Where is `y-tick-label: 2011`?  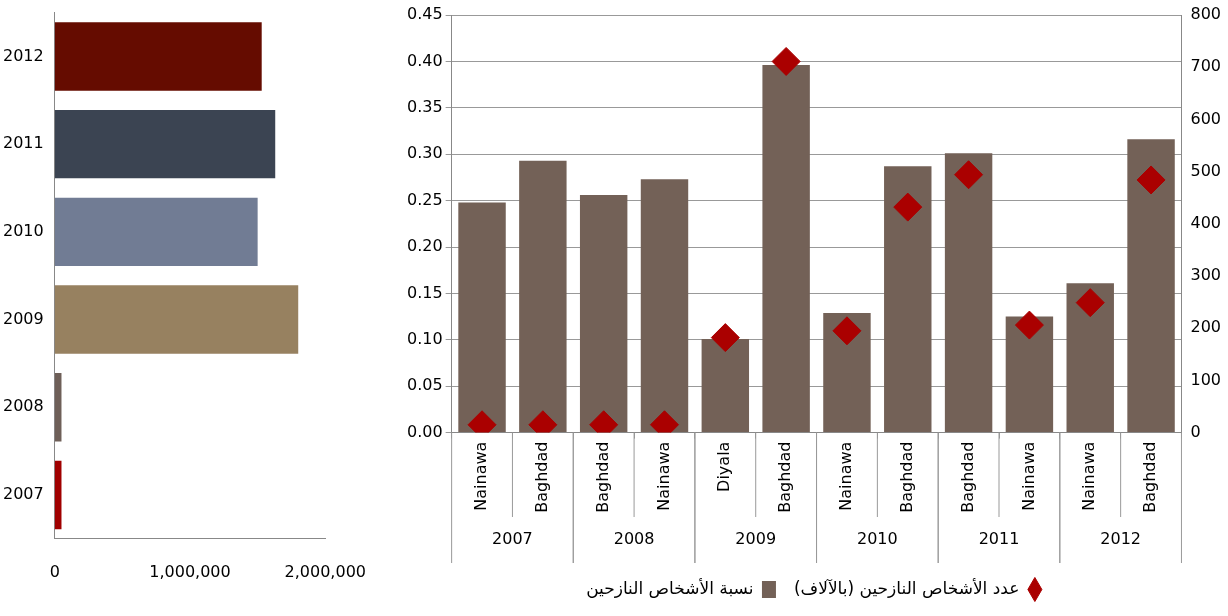 y-tick-label: 2011 is located at coordinates (23, 143).